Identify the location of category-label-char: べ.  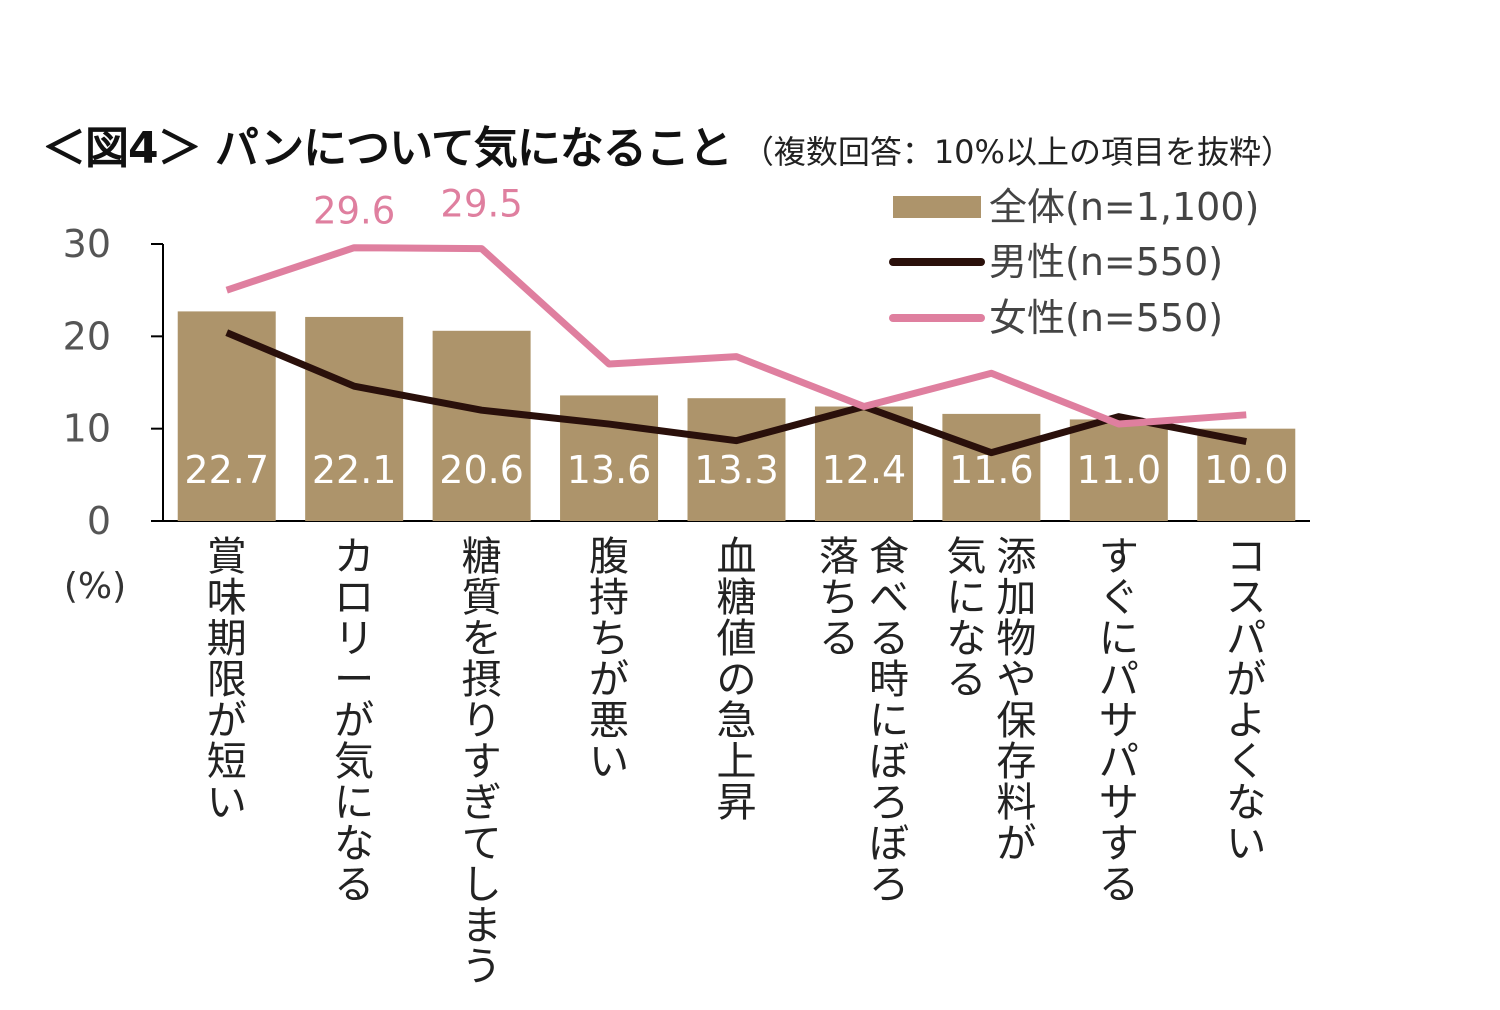
(889, 598).